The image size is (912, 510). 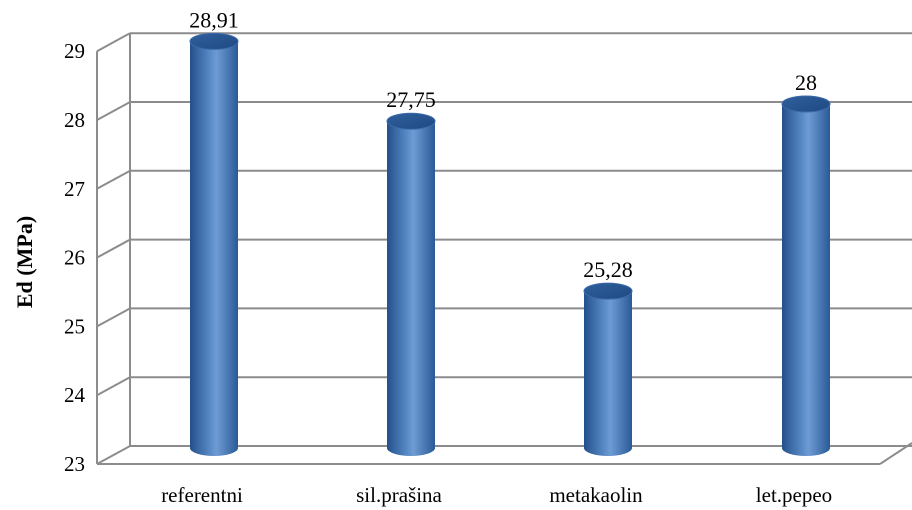 I want to click on x-tick-label: metakaolin, so click(x=596, y=495).